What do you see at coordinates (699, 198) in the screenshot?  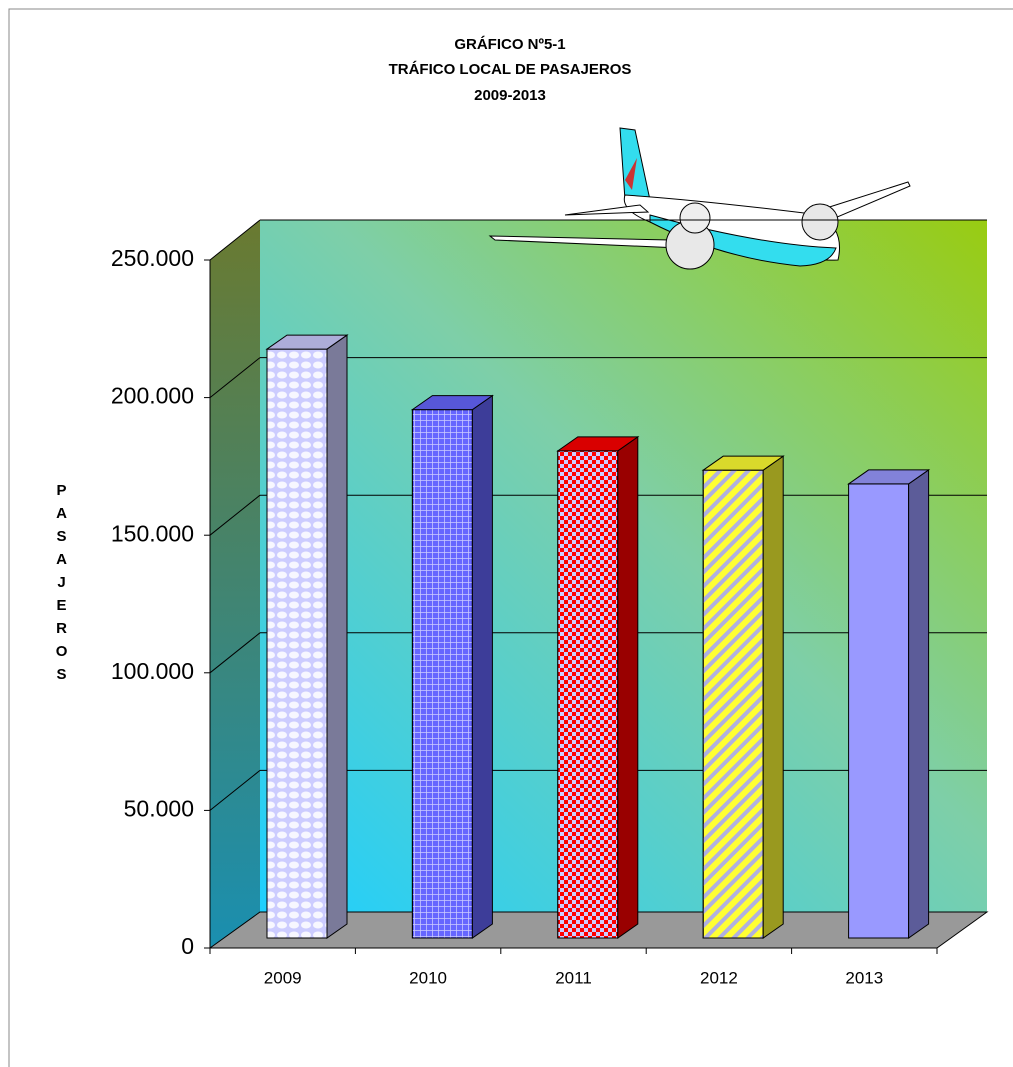 I see `airplane` at bounding box center [699, 198].